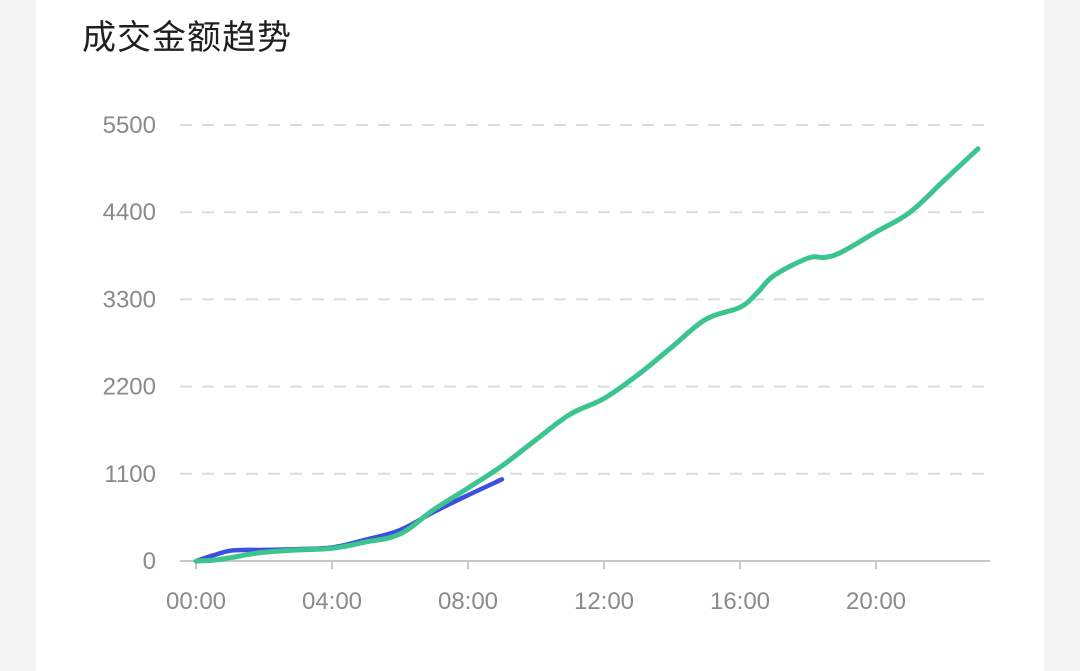 This screenshot has height=671, width=1080. What do you see at coordinates (604, 601) in the screenshot?
I see `x-tick-label: 12:00` at bounding box center [604, 601].